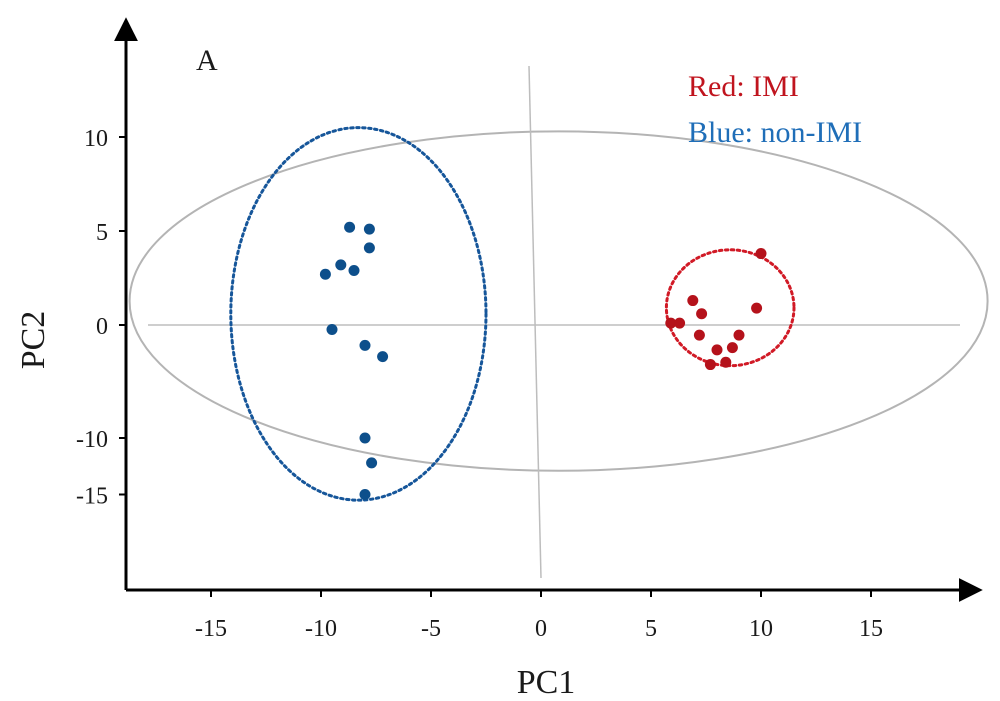  Describe the element at coordinates (651, 629) in the screenshot. I see `x-tick-label: 5` at that location.